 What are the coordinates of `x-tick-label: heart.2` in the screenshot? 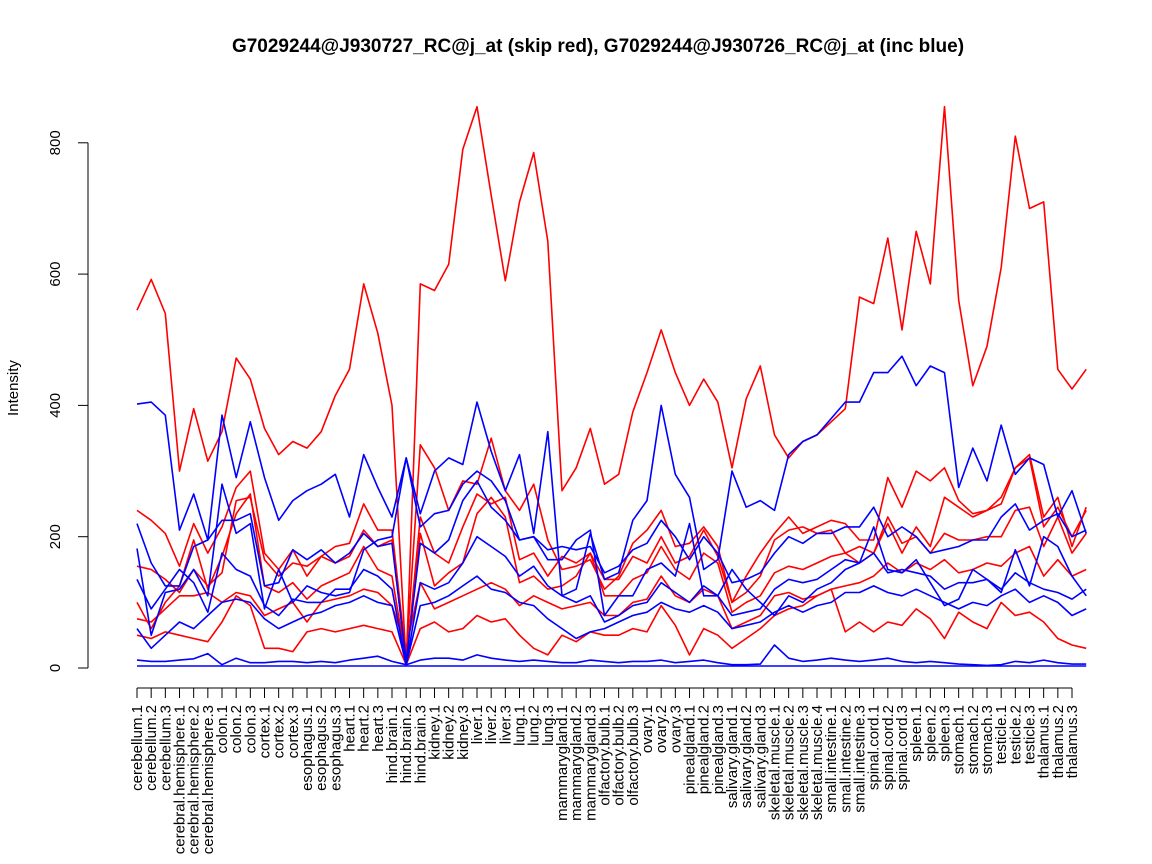 It's located at (364, 728).